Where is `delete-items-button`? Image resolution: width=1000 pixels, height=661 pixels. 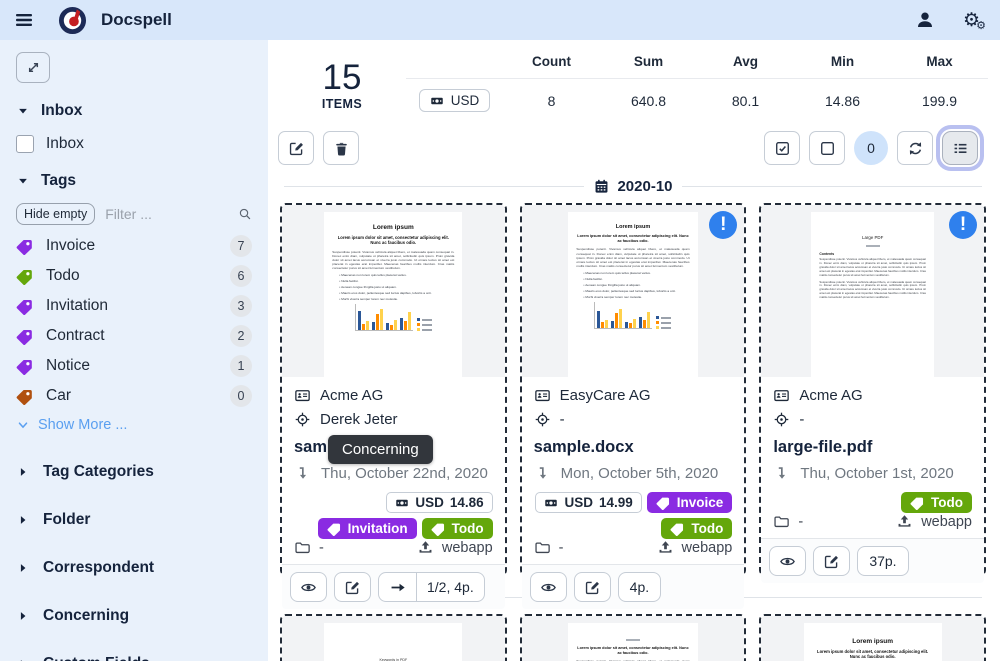
delete-items-button is located at coordinates (341, 148).